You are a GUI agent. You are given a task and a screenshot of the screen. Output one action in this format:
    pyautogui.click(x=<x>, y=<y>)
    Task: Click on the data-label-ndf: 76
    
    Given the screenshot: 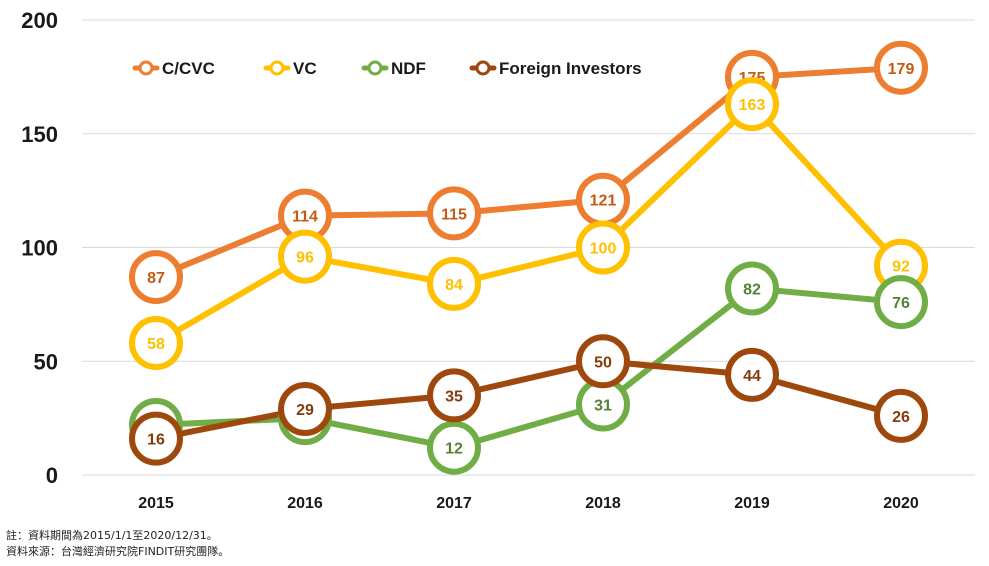 What is the action you would take?
    pyautogui.click(x=901, y=303)
    